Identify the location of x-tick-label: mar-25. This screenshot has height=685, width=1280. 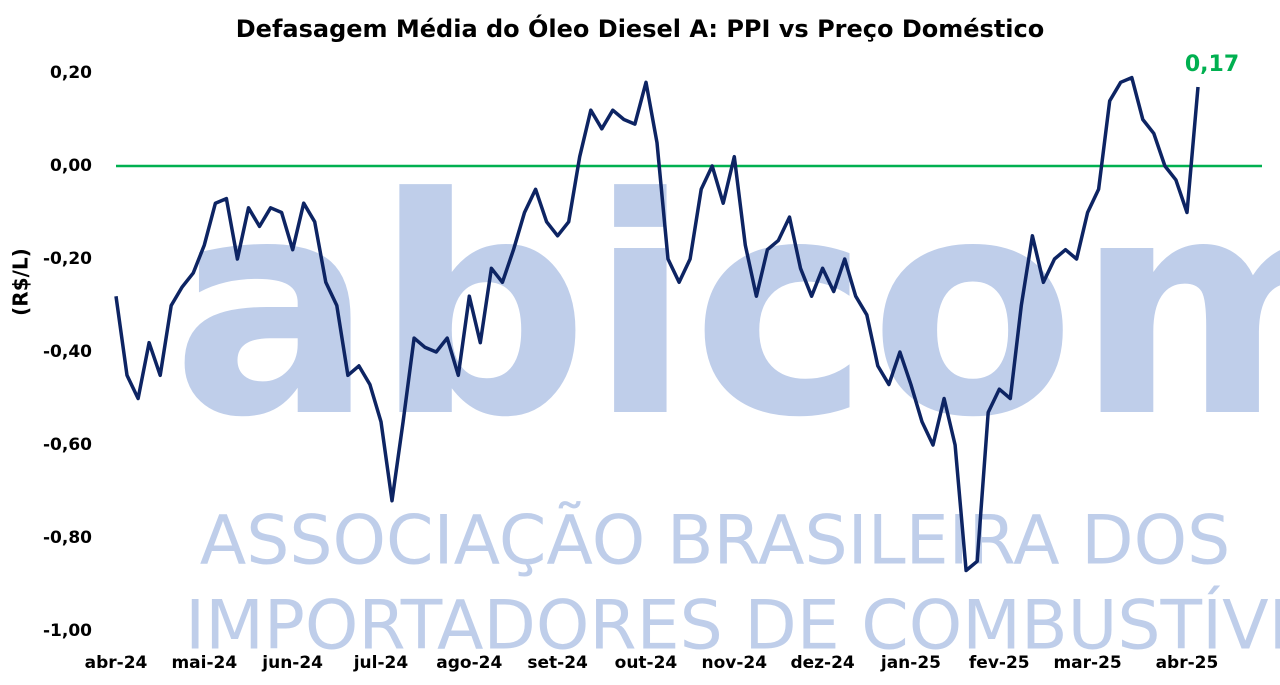
(1087, 663).